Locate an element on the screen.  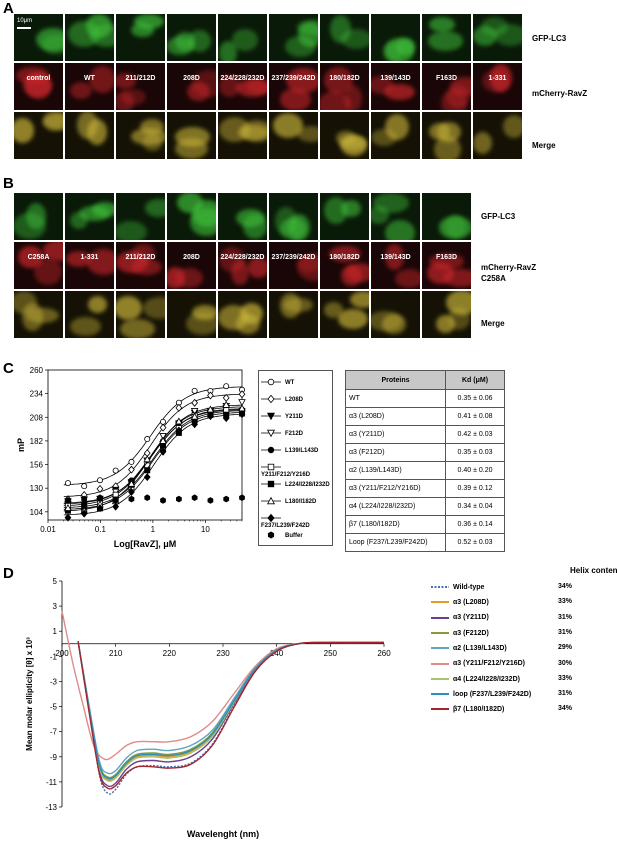
kd-table-row: α3 (Y211/F212/Y216D) 0.39 ± 0.12 is located at coordinates (425, 488).